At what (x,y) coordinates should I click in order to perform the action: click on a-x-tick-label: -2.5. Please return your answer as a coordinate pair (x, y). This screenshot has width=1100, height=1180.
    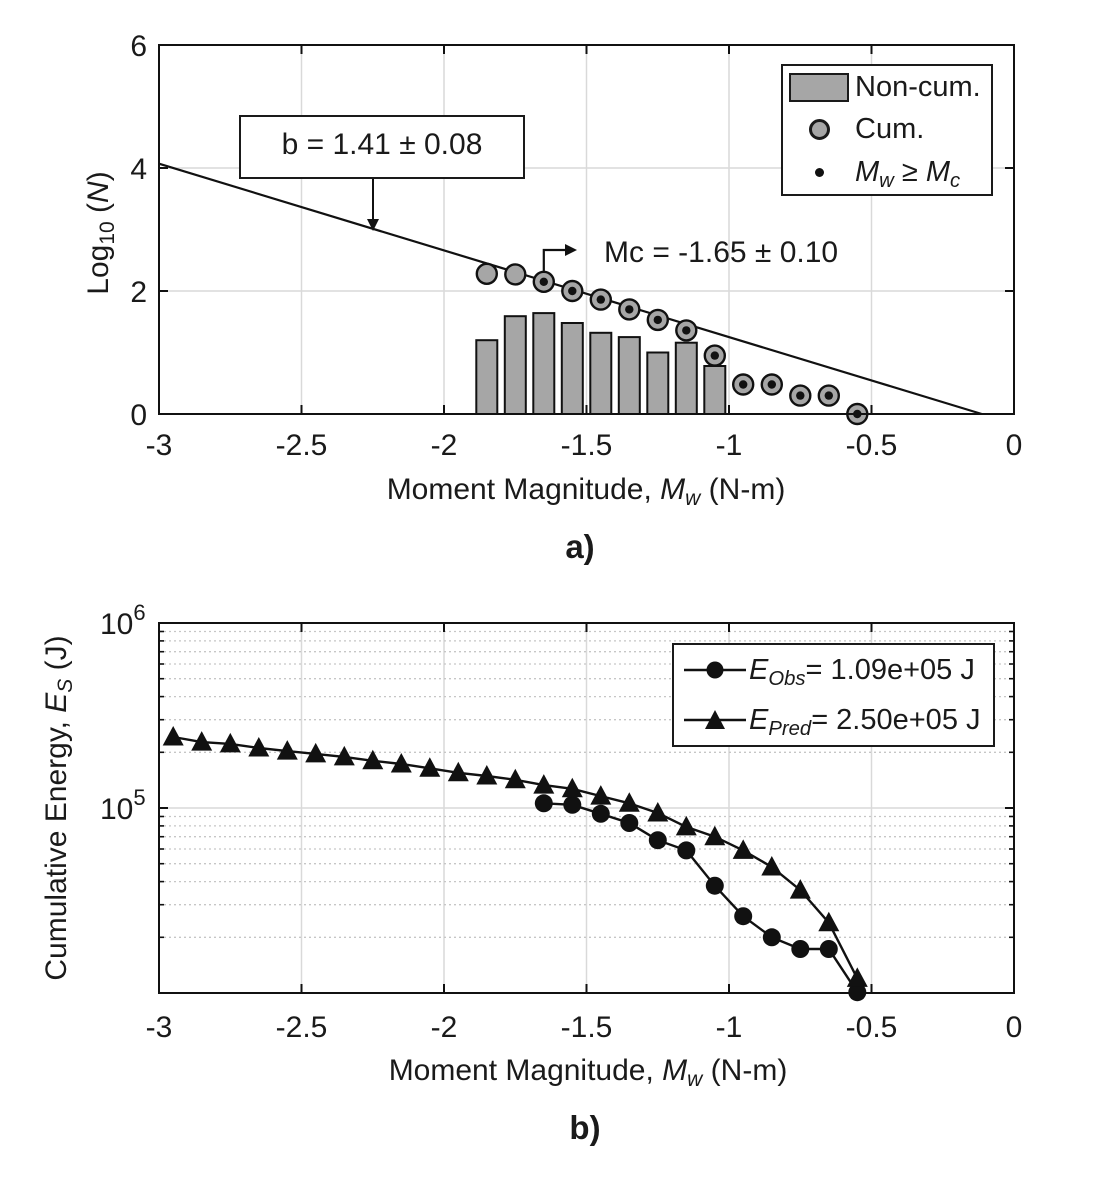
    Looking at the image, I should click on (302, 445).